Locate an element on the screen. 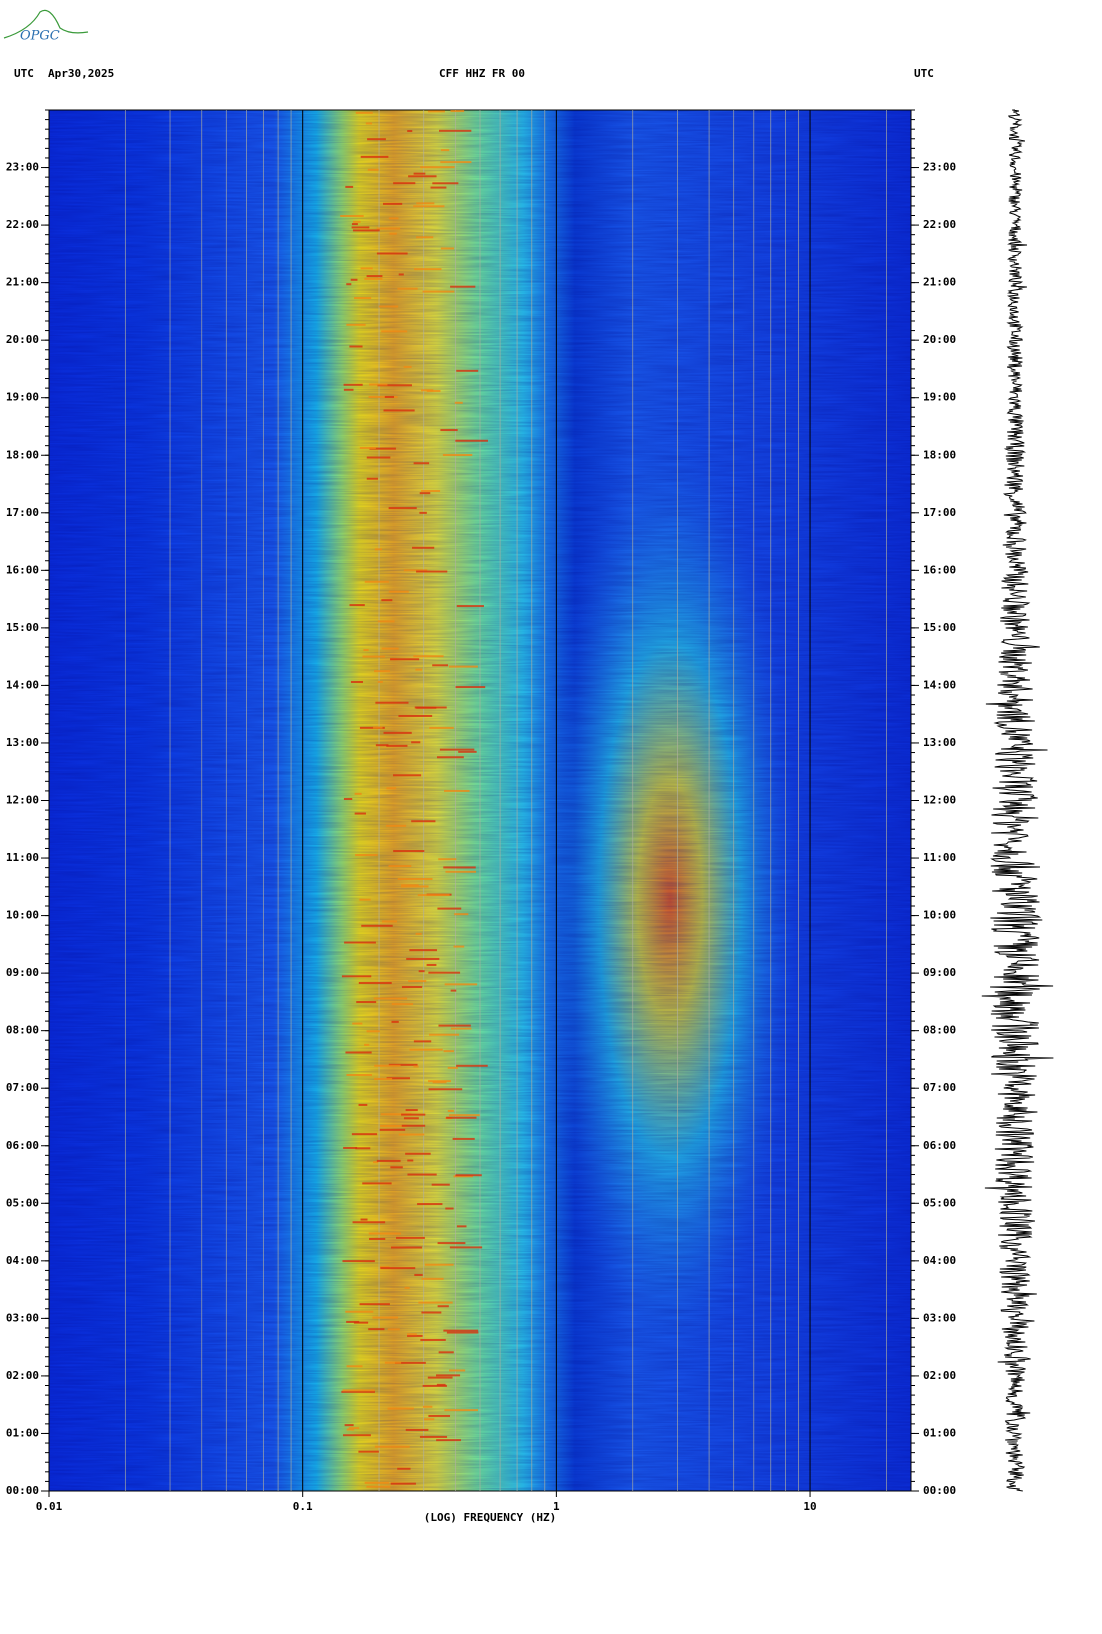 The width and height of the screenshot is (1102, 1634). y-tick-label: 07:00 is located at coordinates (22, 1087).